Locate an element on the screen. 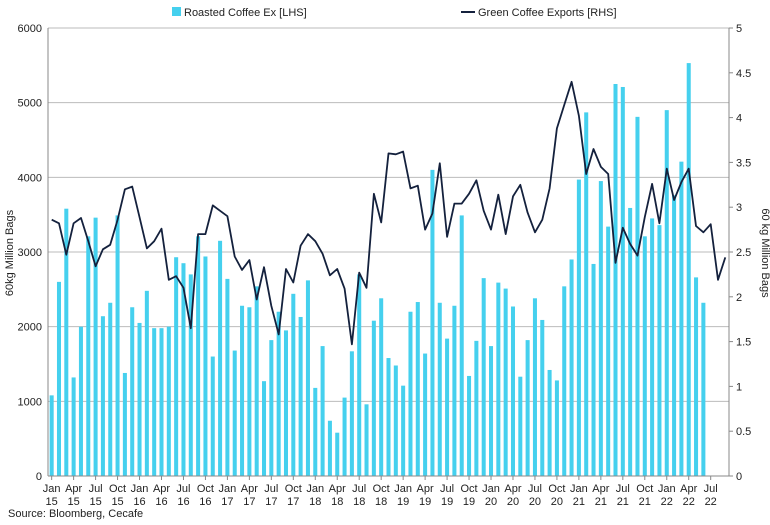 This screenshot has height=525, width=770. source-note: Source: Bloomberg, Cecafe is located at coordinates (75, 514).